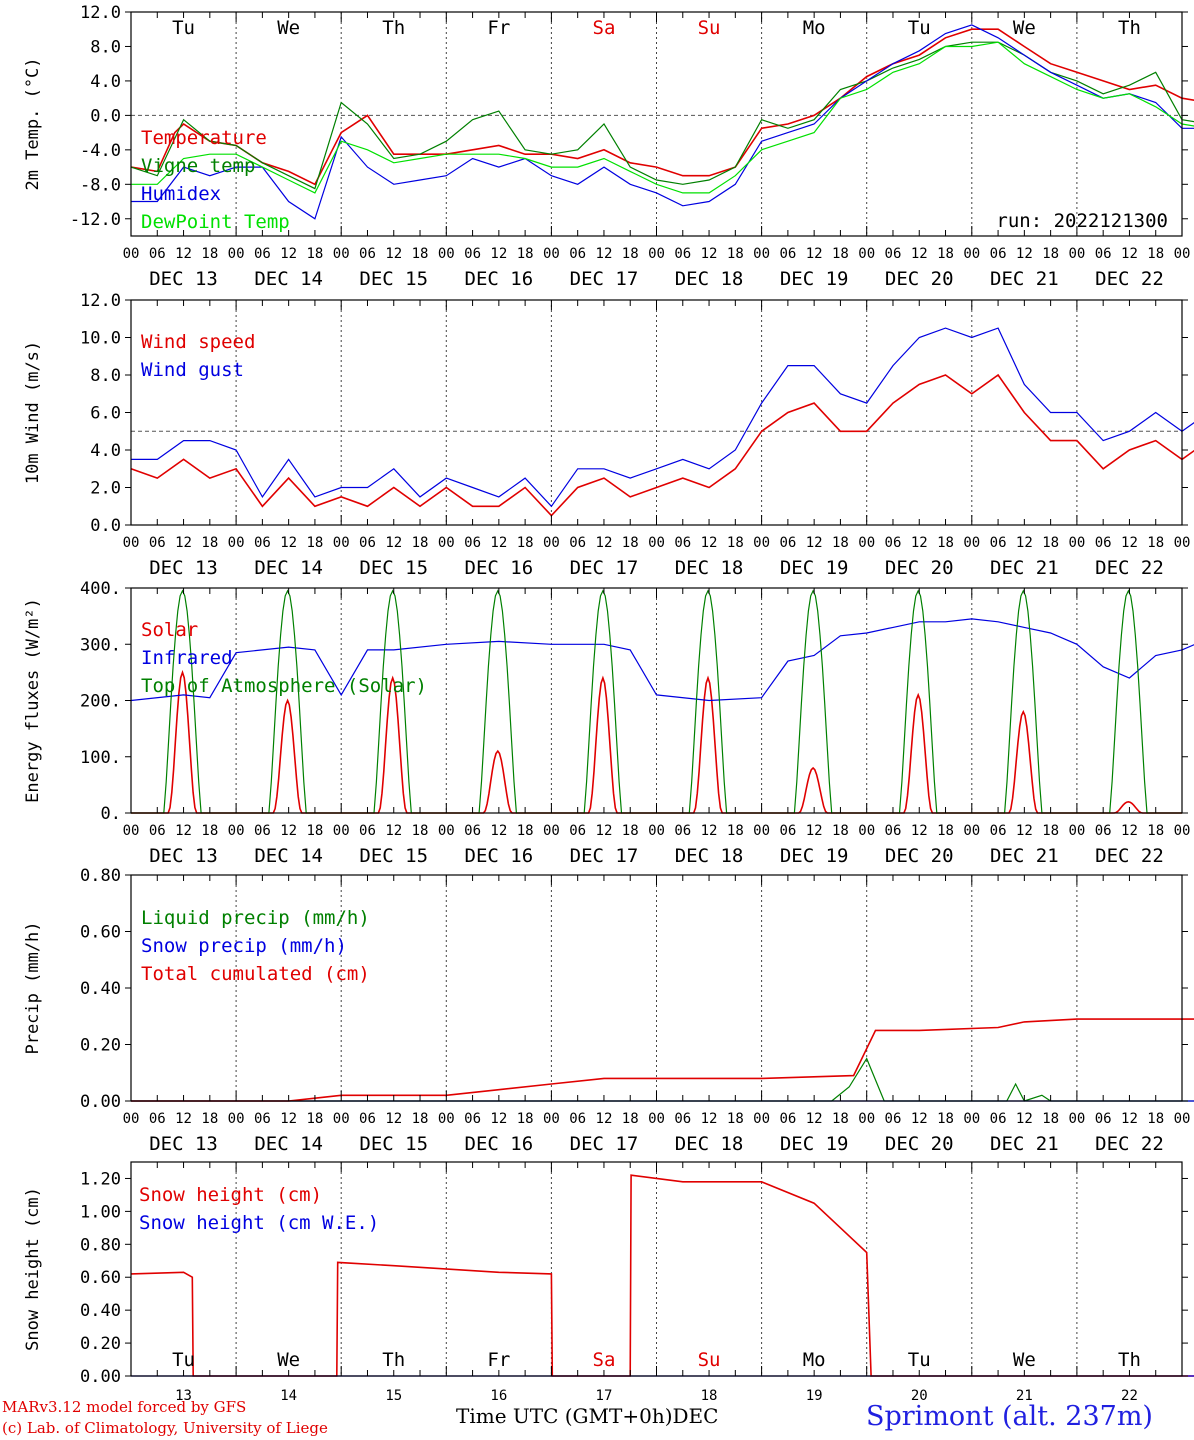  What do you see at coordinates (105, 526) in the screenshot?
I see `y-tick-label: 0.0` at bounding box center [105, 526].